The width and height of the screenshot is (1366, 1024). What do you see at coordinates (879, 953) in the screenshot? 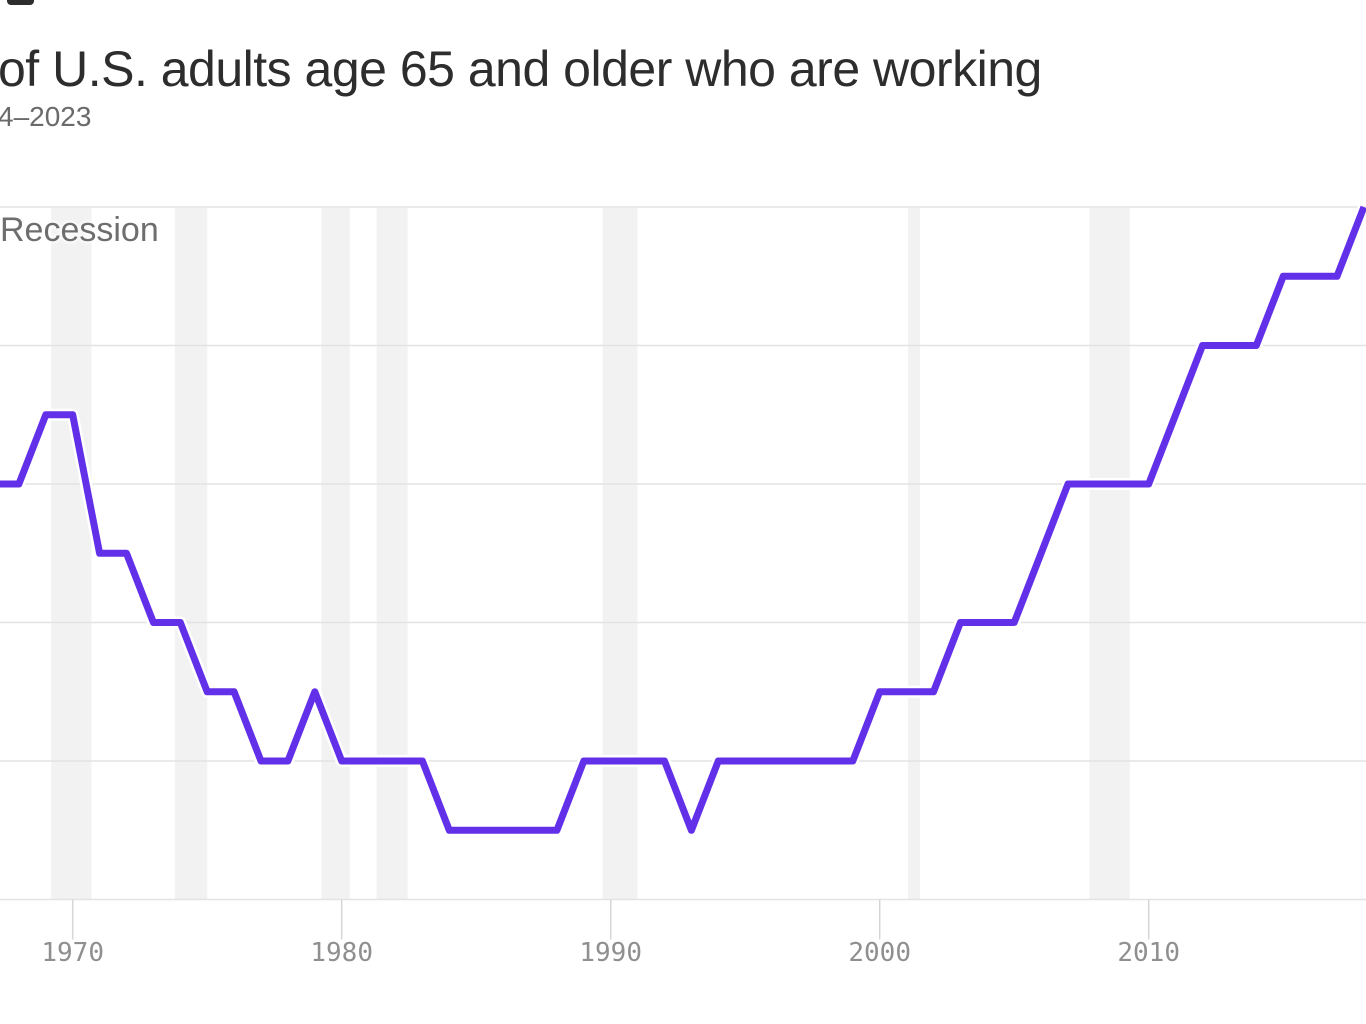
I see `x-tick-label: 2000` at bounding box center [879, 953].